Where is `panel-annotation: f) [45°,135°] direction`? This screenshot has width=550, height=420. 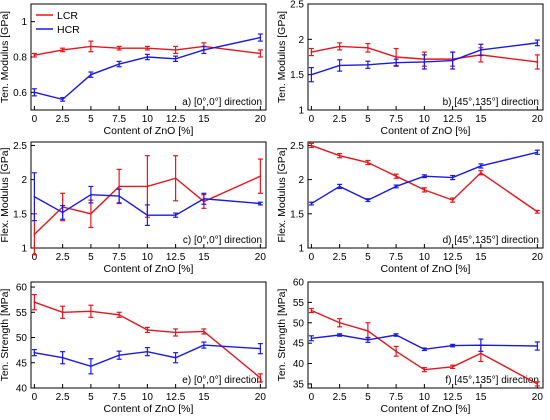
panel-annotation: f) [45°,135°] direction is located at coordinates (492, 380).